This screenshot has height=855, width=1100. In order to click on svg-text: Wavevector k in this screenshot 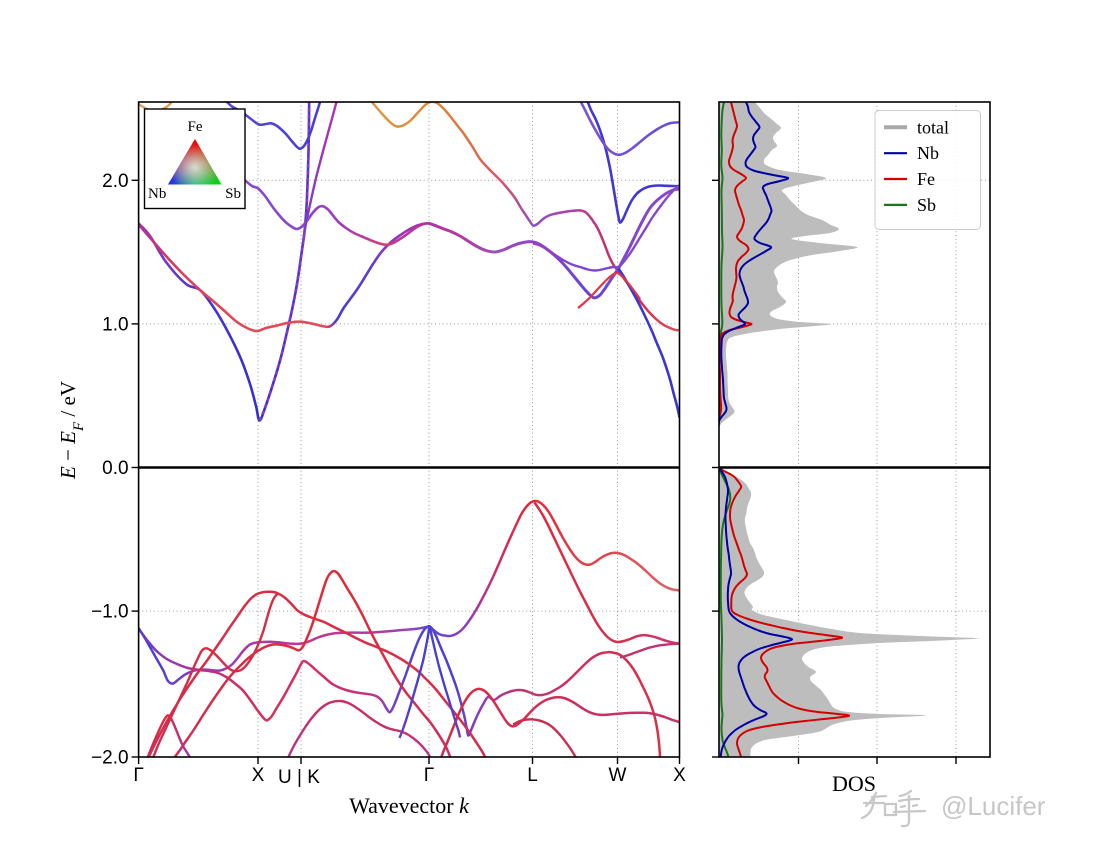, I will do `click(409, 805)`.